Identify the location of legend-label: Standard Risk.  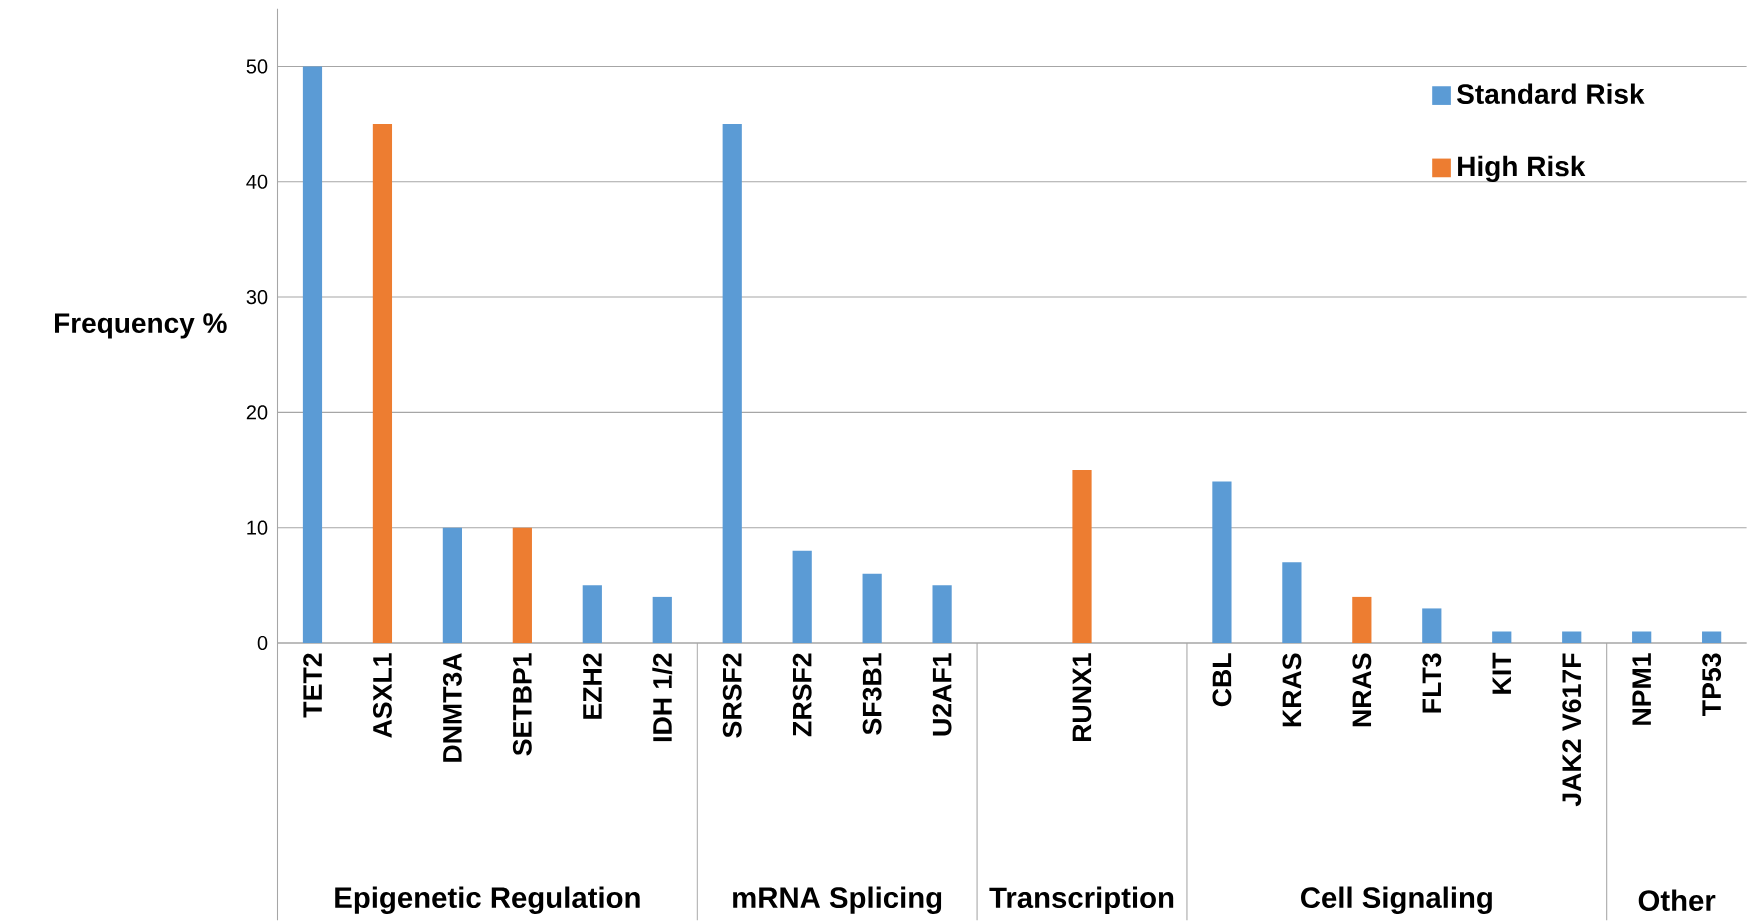
(1551, 94).